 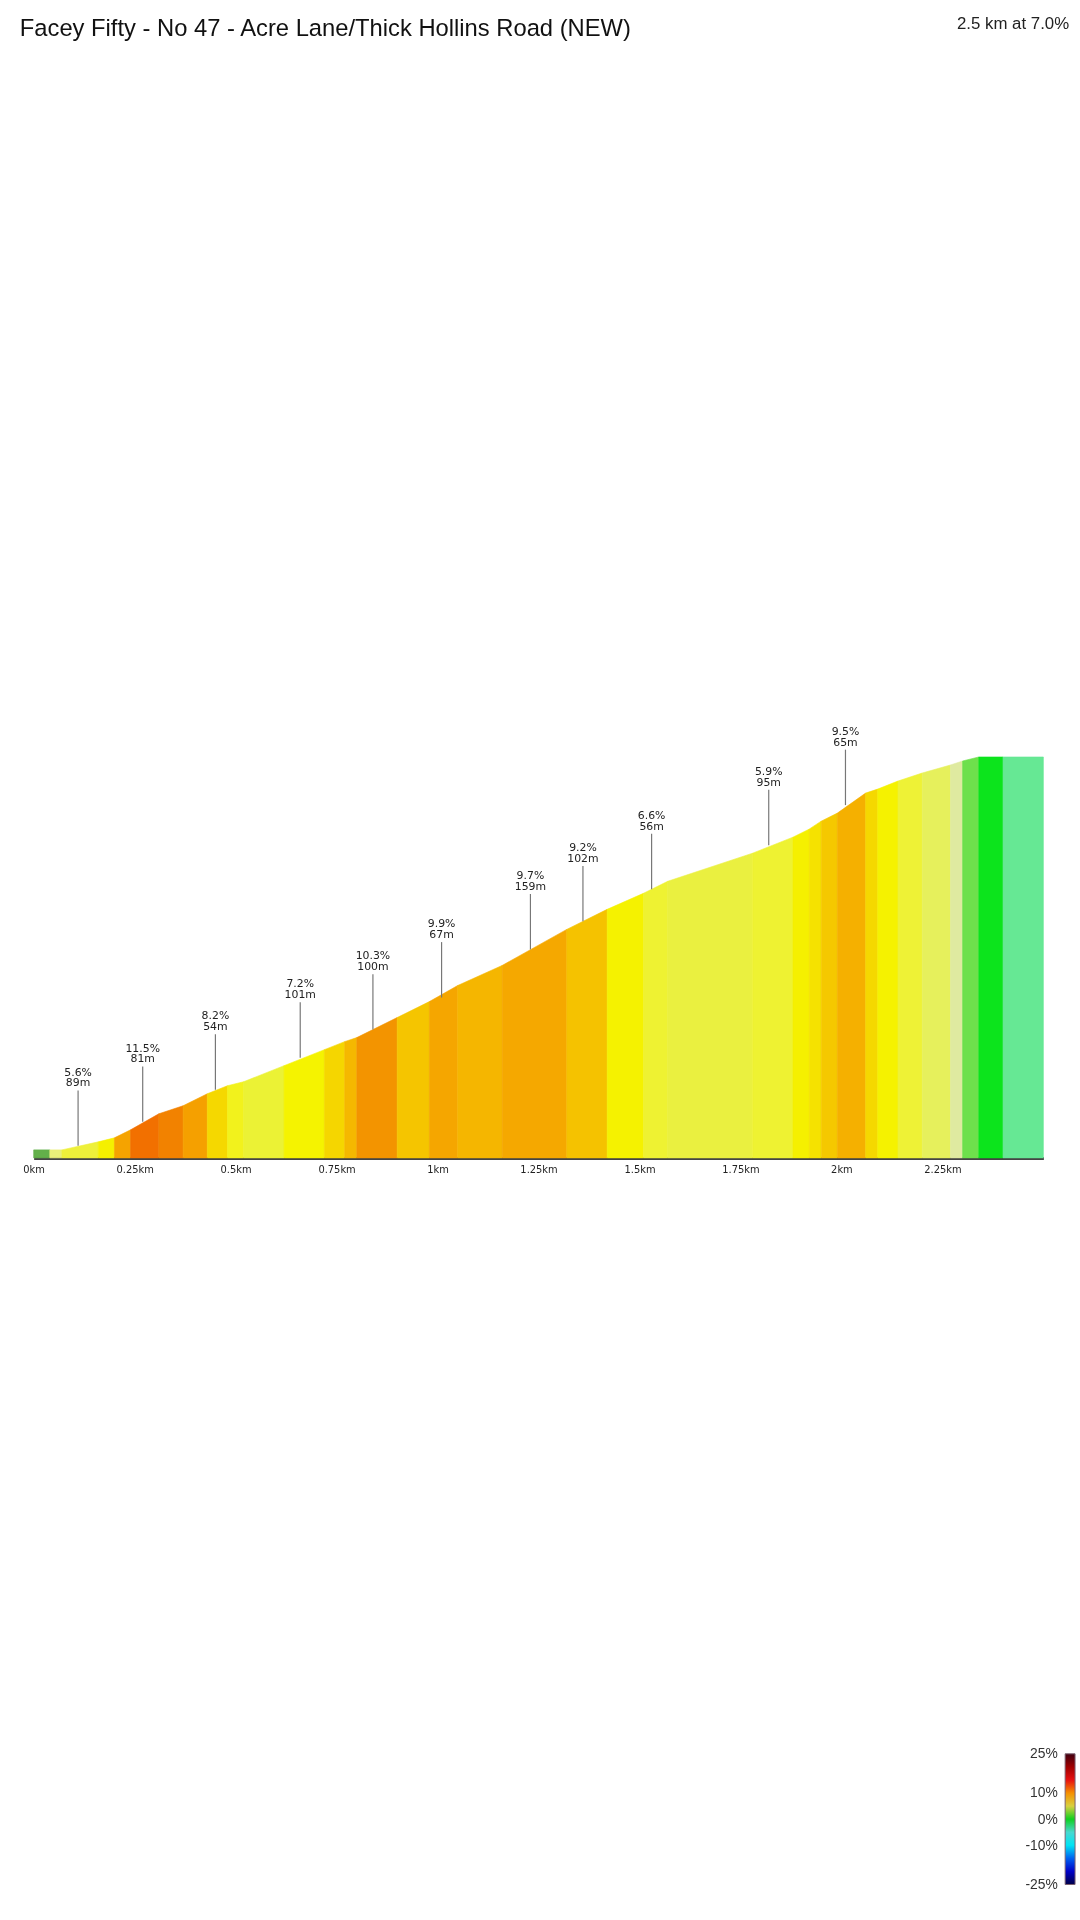 I want to click on annotation: 9.9% 67m, so click(x=441, y=929).